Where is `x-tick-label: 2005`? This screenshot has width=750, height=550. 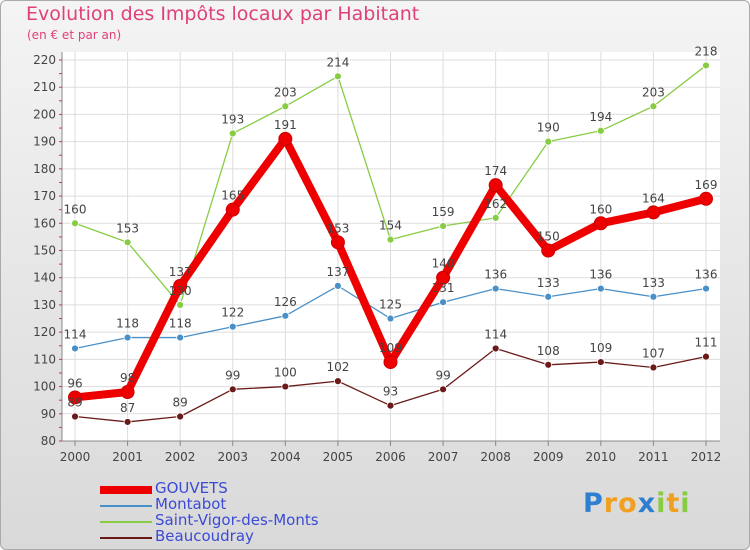
x-tick-label: 2005 is located at coordinates (338, 457).